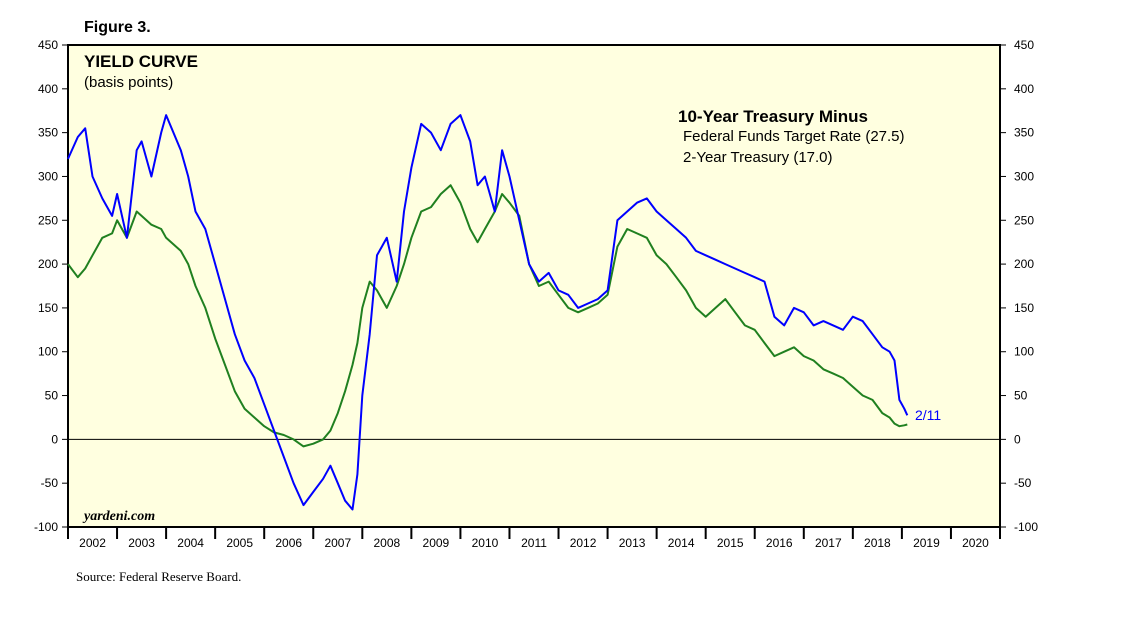  I want to click on y-tick-right-label: 400, so click(1024, 89).